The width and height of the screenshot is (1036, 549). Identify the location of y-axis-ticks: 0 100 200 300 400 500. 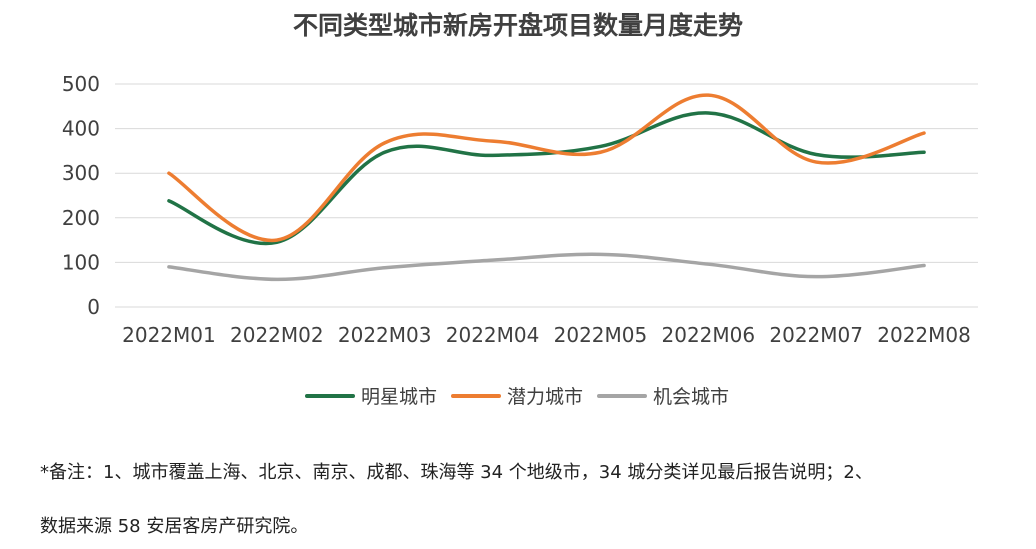
(81, 195).